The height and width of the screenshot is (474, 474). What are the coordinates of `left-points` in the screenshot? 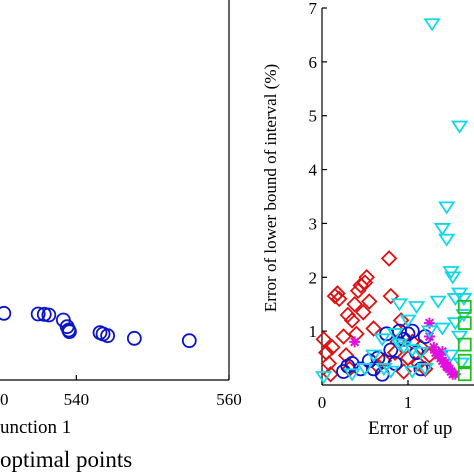 It's located at (98, 327).